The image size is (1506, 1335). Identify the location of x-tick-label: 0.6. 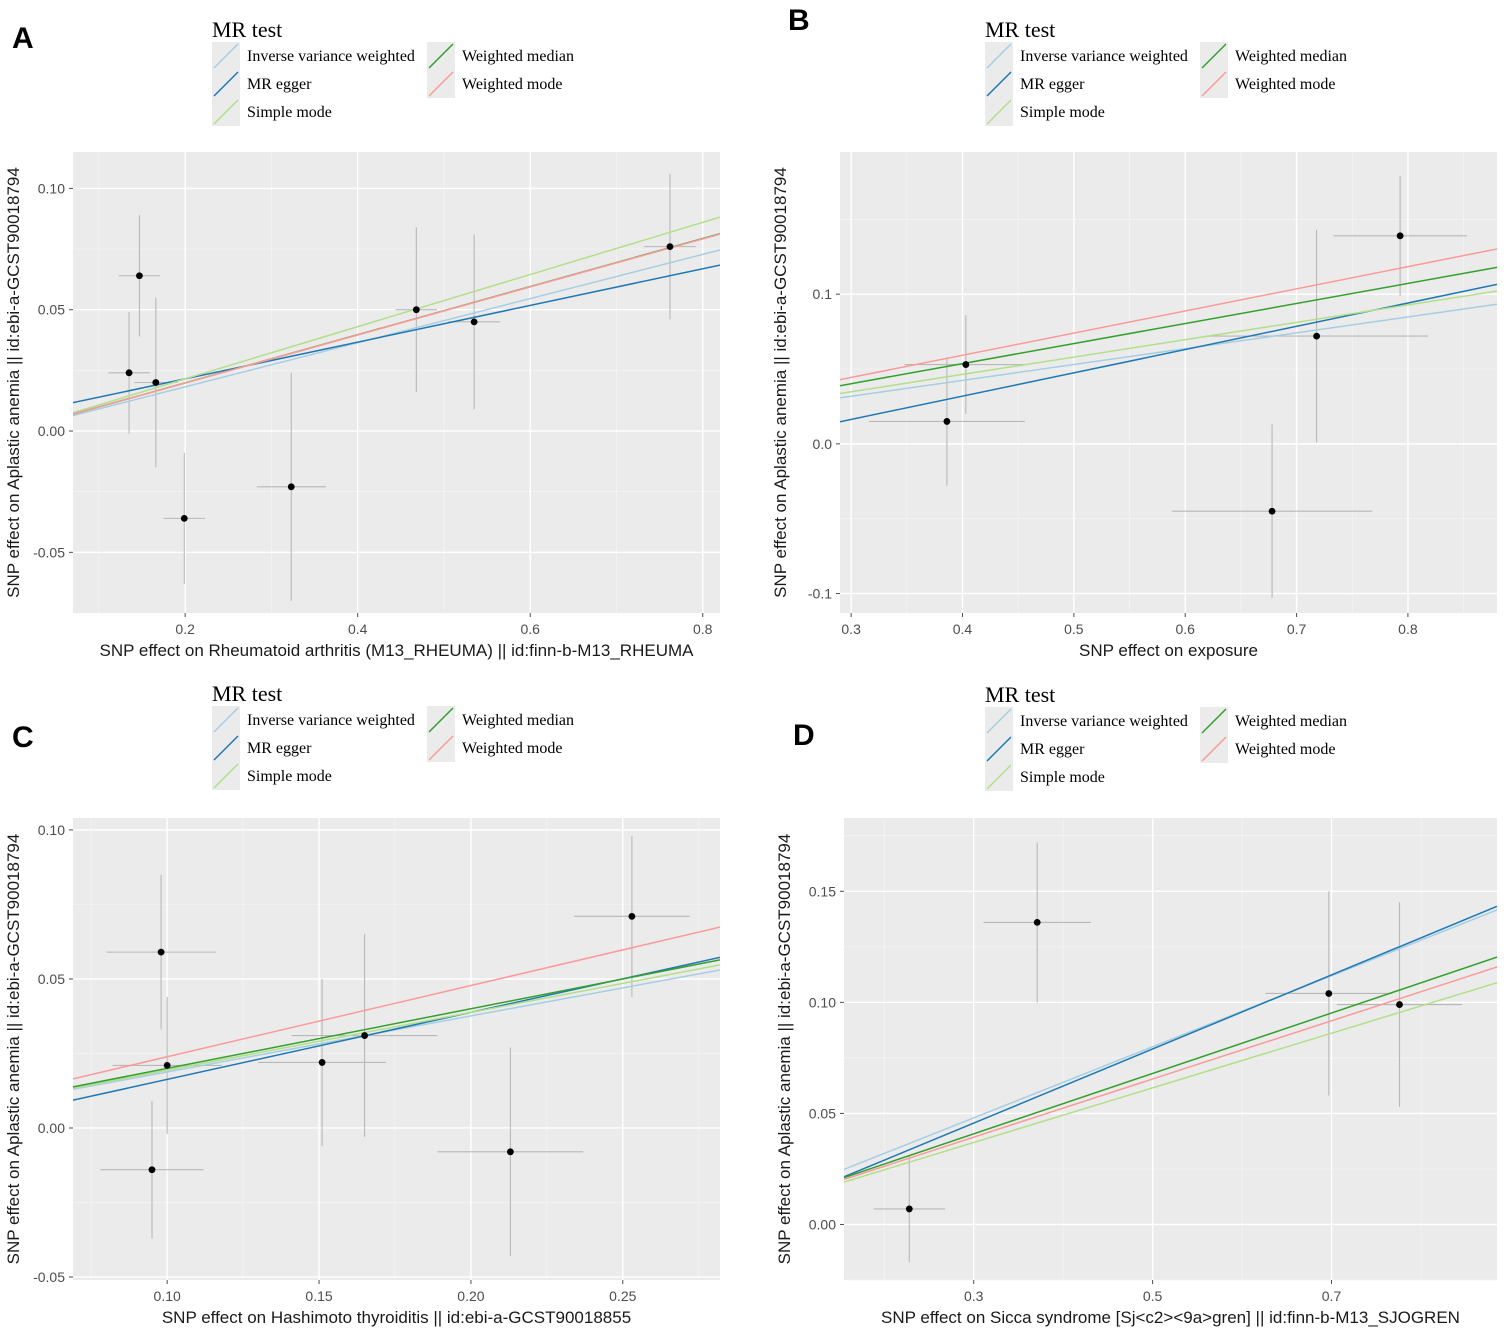
(1185, 629).